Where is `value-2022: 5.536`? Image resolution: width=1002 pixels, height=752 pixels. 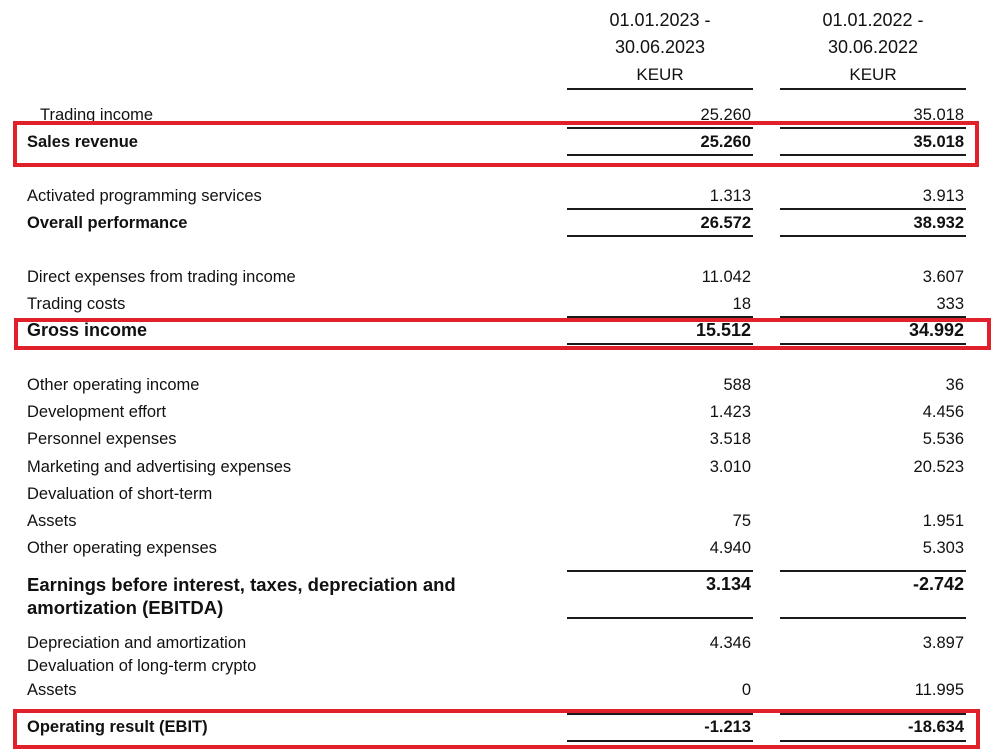 value-2022: 5.536 is located at coordinates (943, 439).